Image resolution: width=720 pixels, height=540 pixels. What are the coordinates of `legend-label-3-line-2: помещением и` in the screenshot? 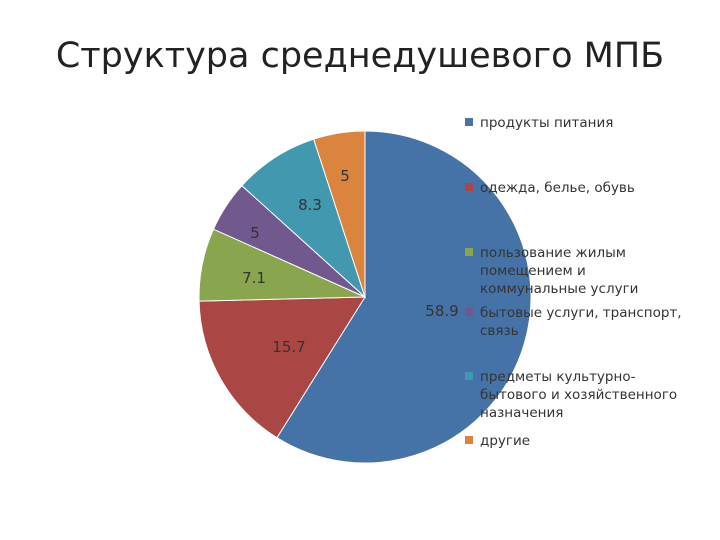 It's located at (533, 271).